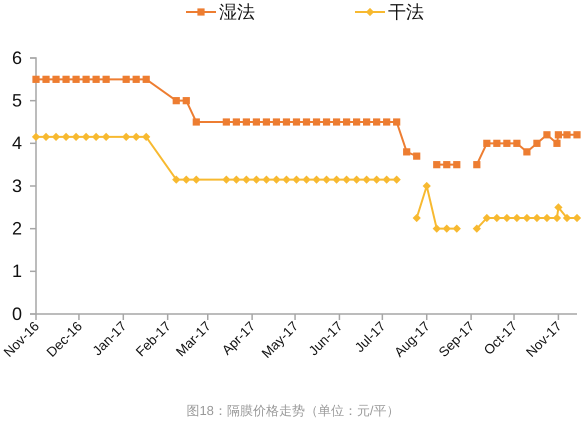  Describe the element at coordinates (17, 314) in the screenshot. I see `y-tick-label: 0` at that location.